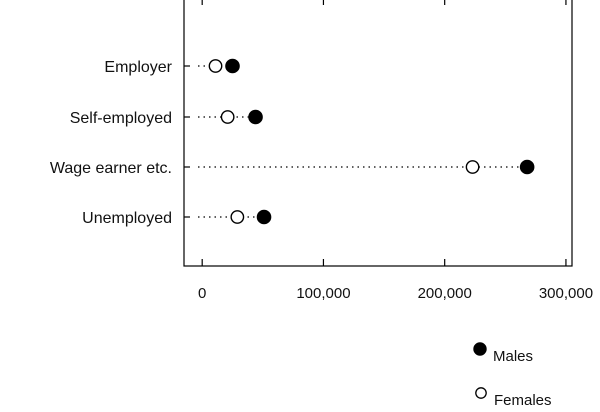 Image resolution: width=600 pixels, height=412 pixels. What do you see at coordinates (138, 67) in the screenshot?
I see `category-label: Employer` at bounding box center [138, 67].